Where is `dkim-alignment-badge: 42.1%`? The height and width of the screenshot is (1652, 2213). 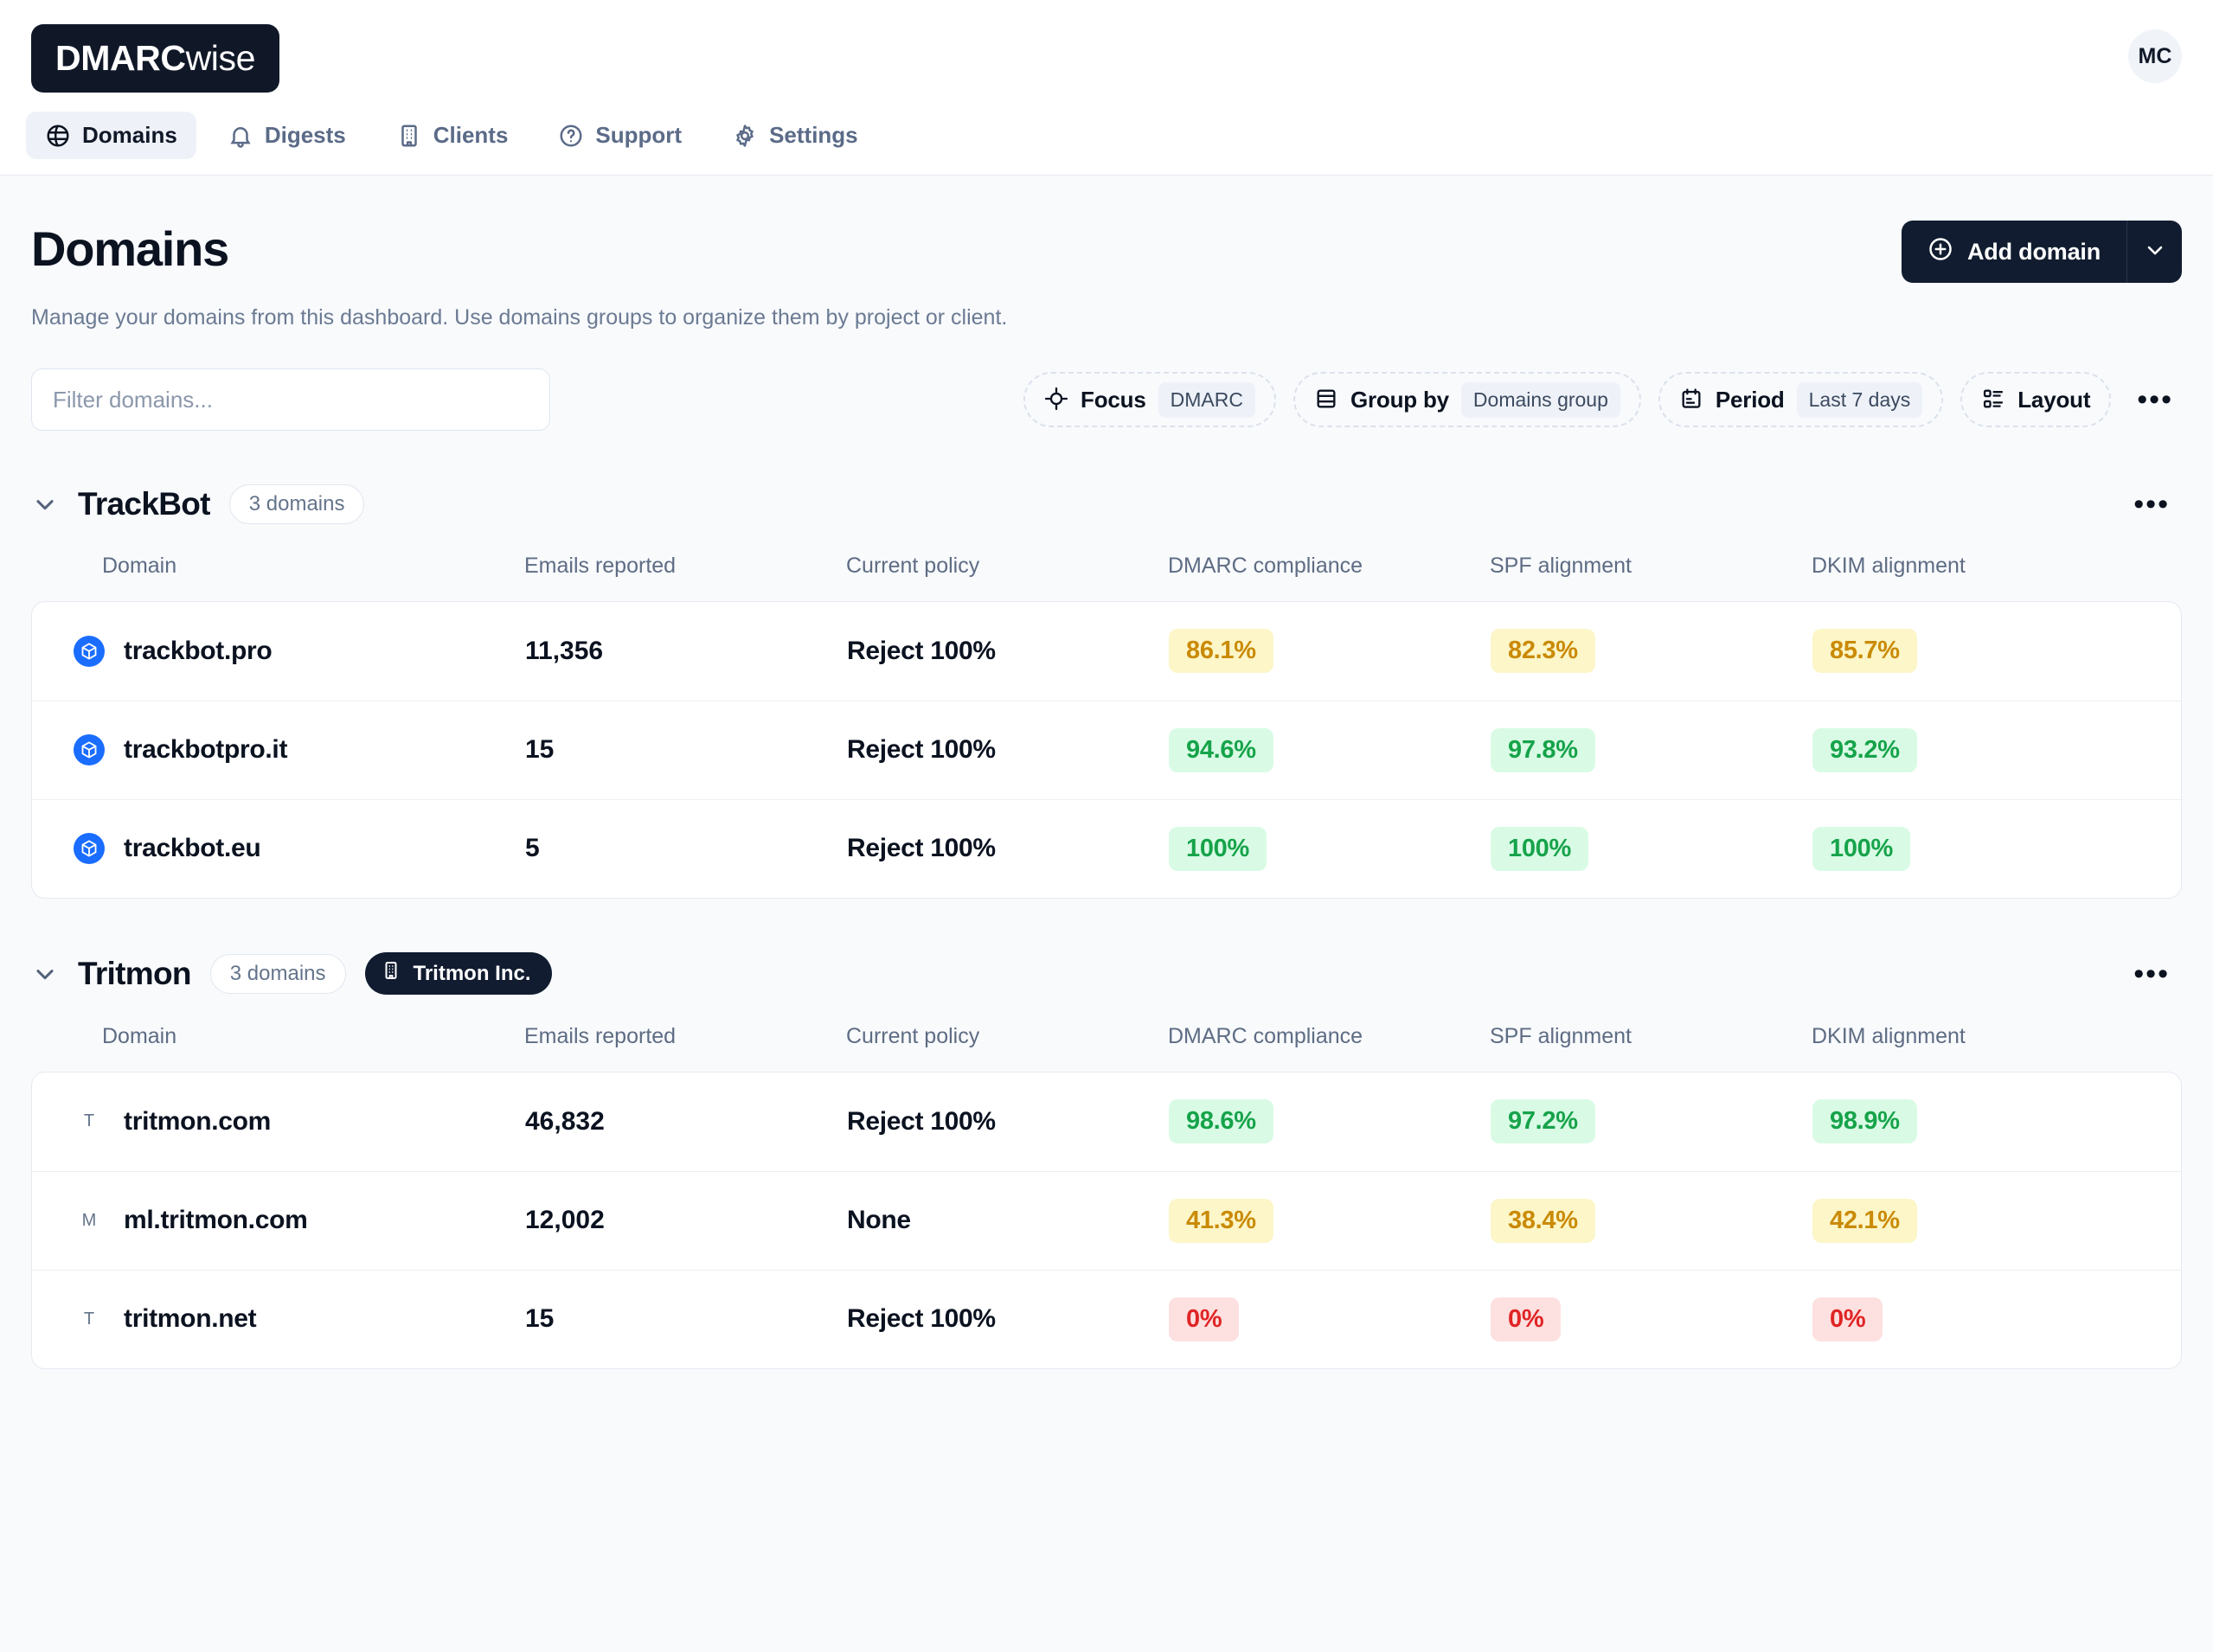 dkim-alignment-badge: 42.1% is located at coordinates (1865, 1220).